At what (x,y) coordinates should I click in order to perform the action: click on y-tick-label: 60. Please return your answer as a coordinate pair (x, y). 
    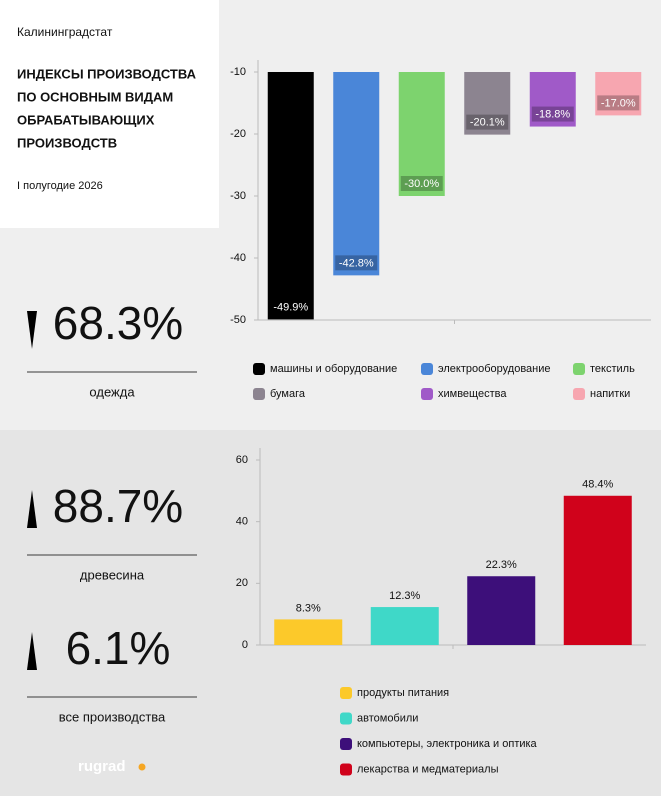
    Looking at the image, I should click on (242, 460).